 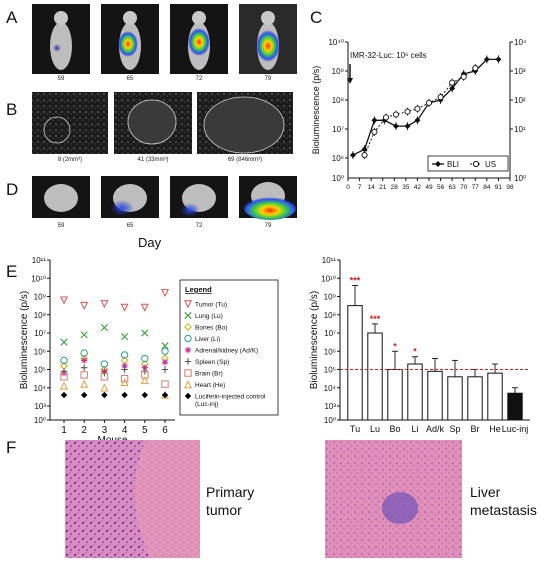 I want to click on c-legend-us-label: US, so click(x=490, y=164).